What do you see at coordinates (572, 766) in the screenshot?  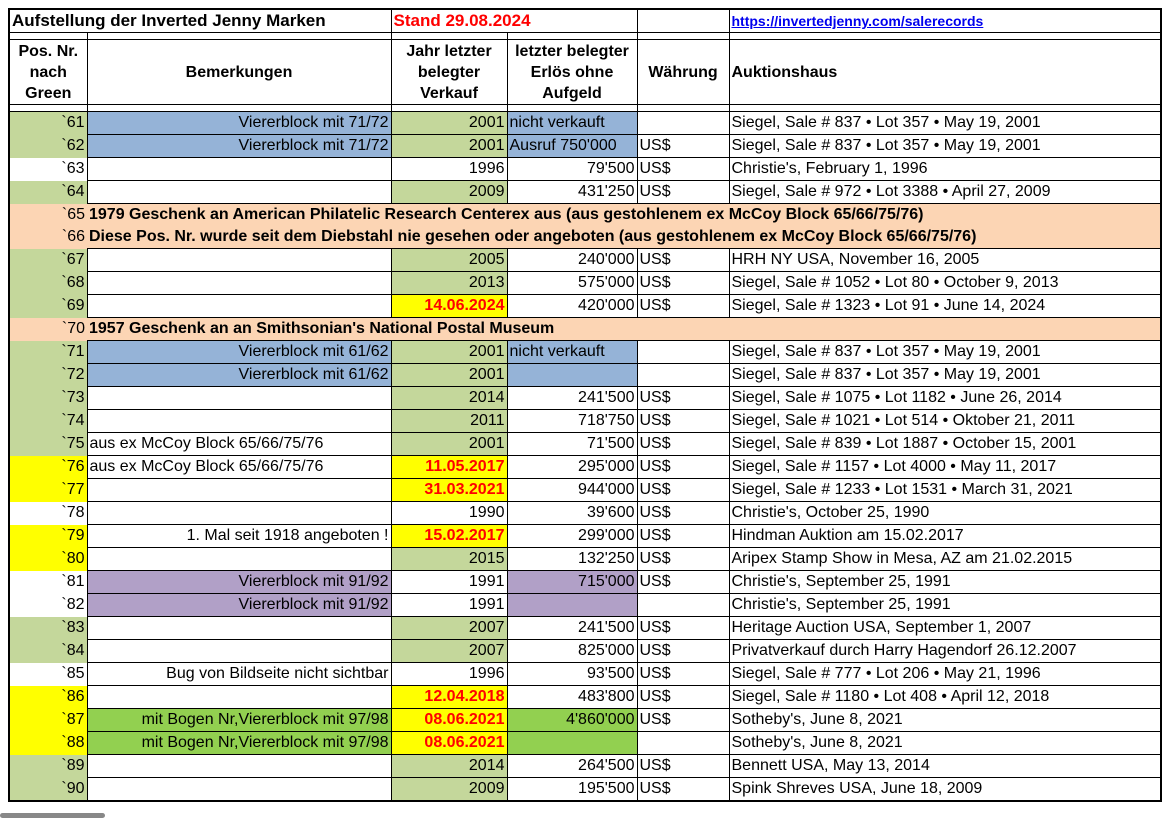 I see `price-cell: 264'500` at bounding box center [572, 766].